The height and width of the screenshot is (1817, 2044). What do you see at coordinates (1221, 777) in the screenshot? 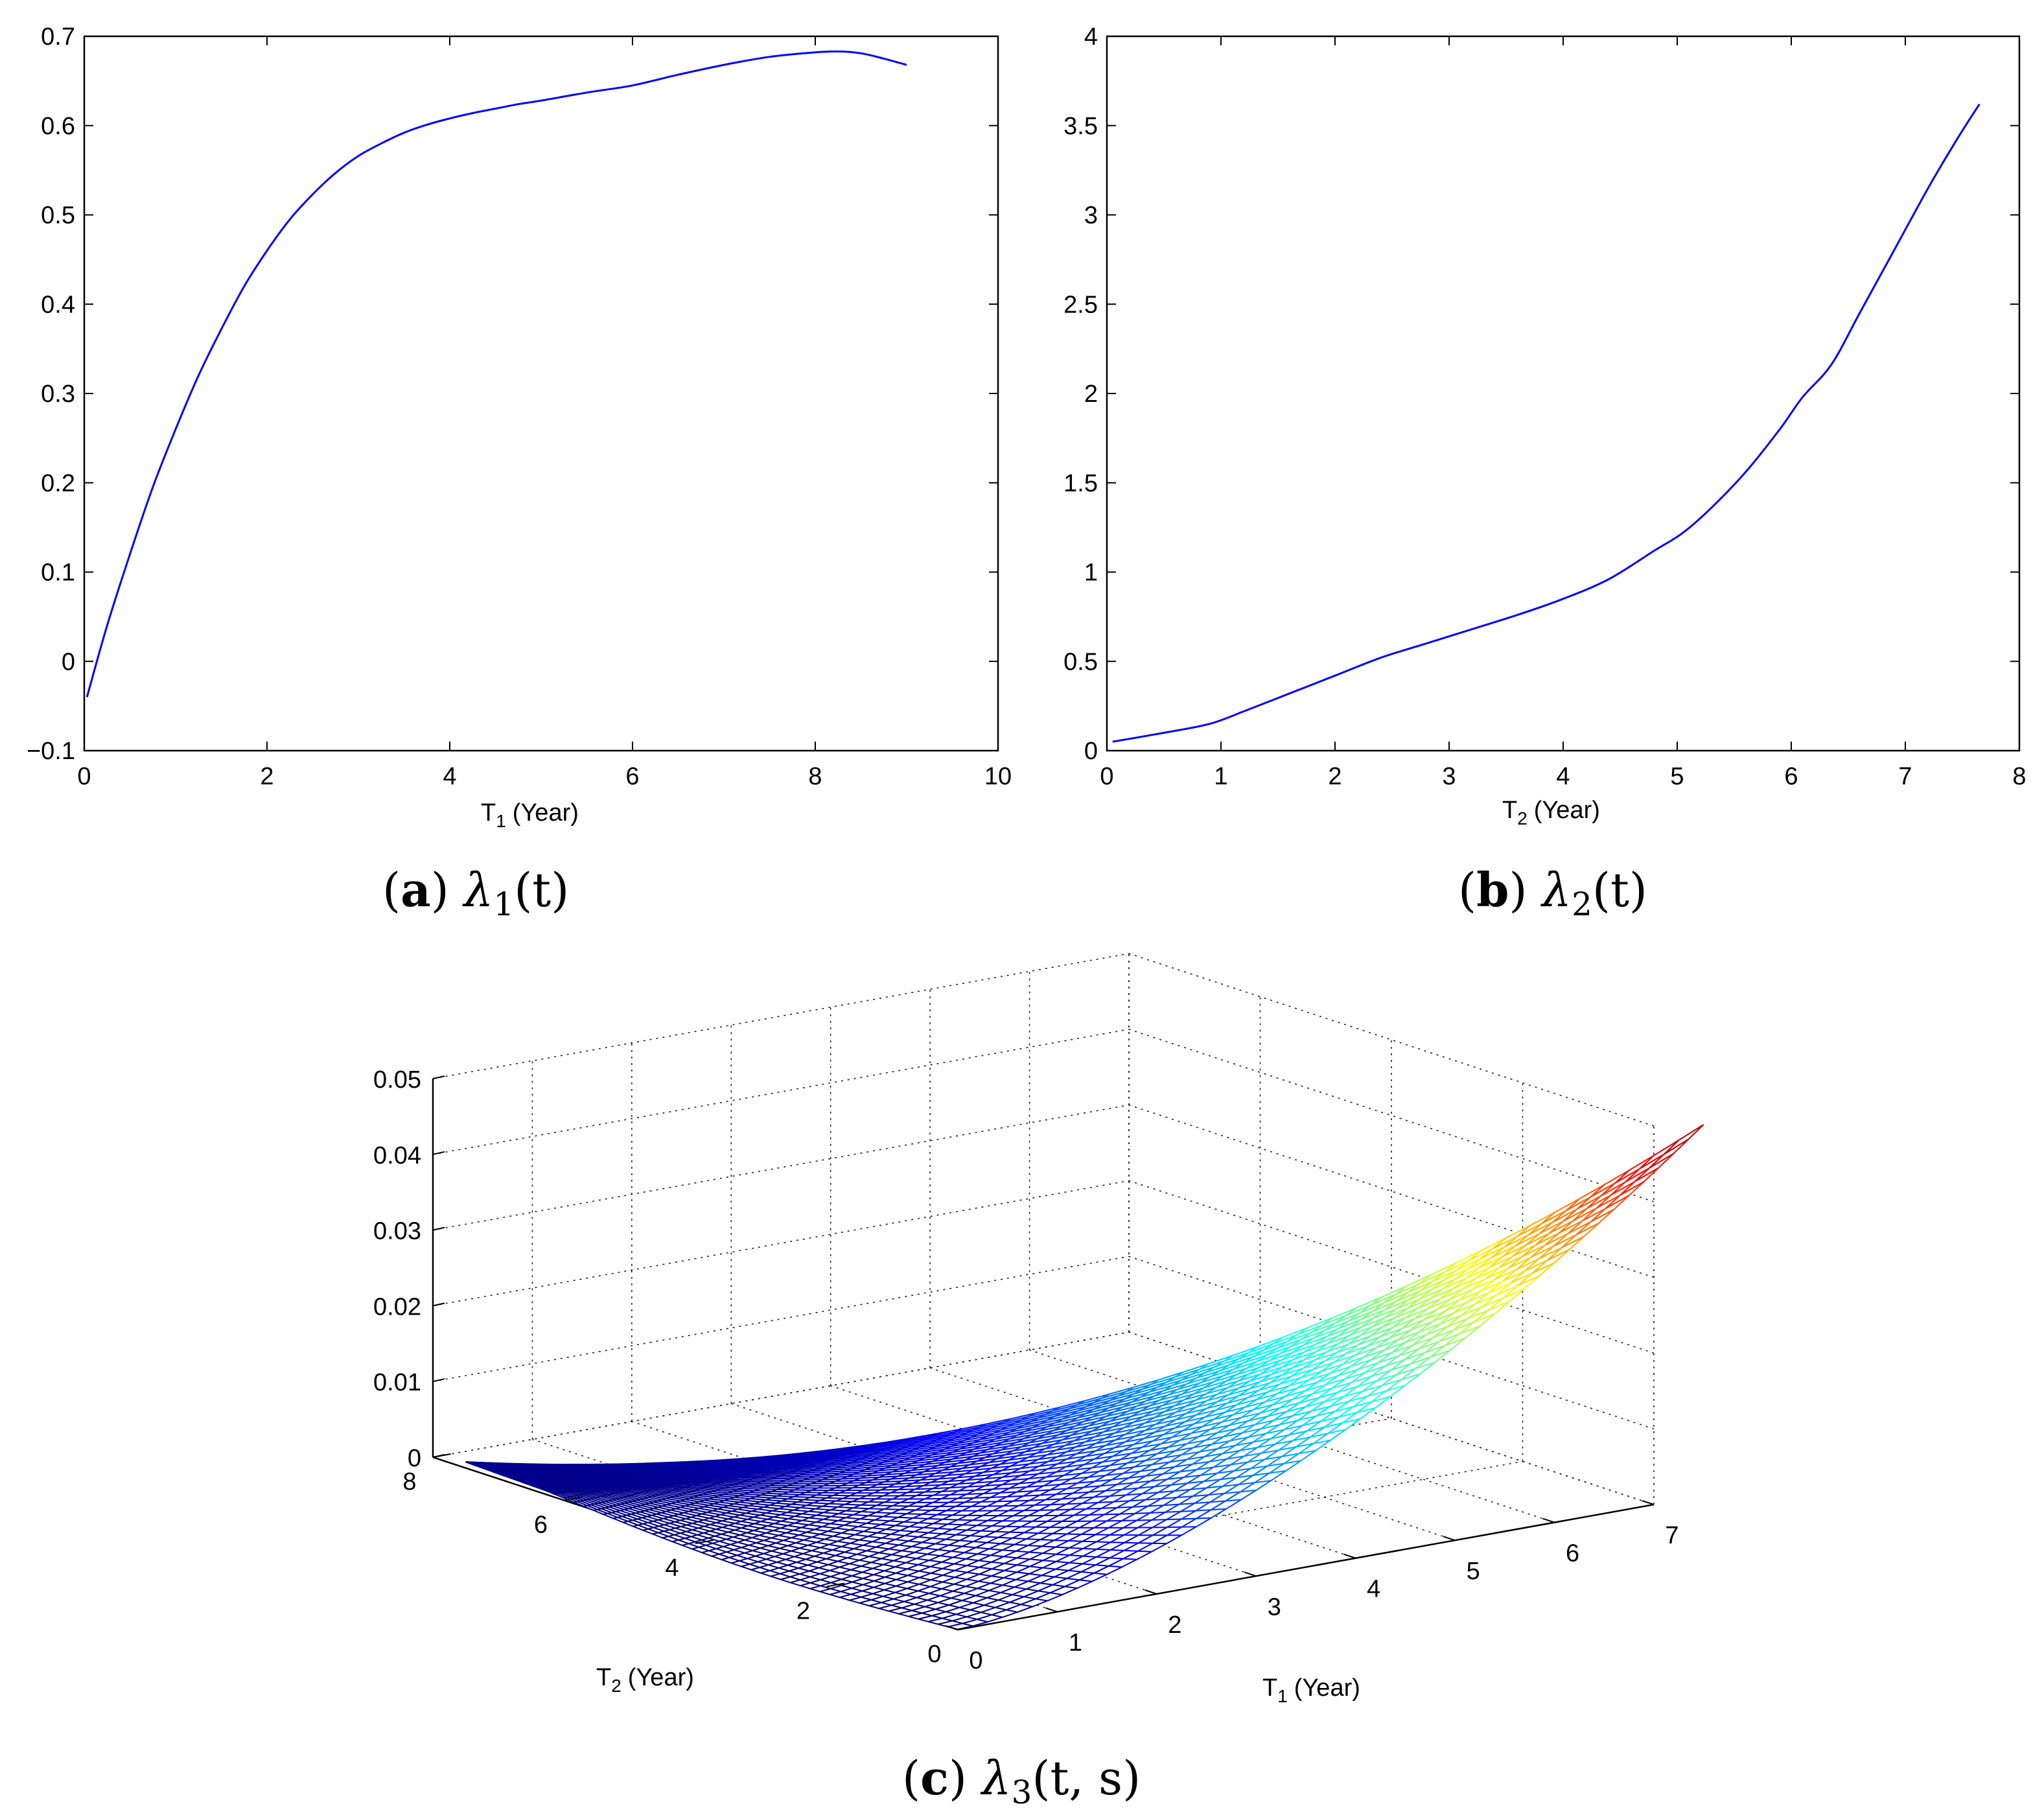
I see `panel-b-x-tick-label: 1` at bounding box center [1221, 777].